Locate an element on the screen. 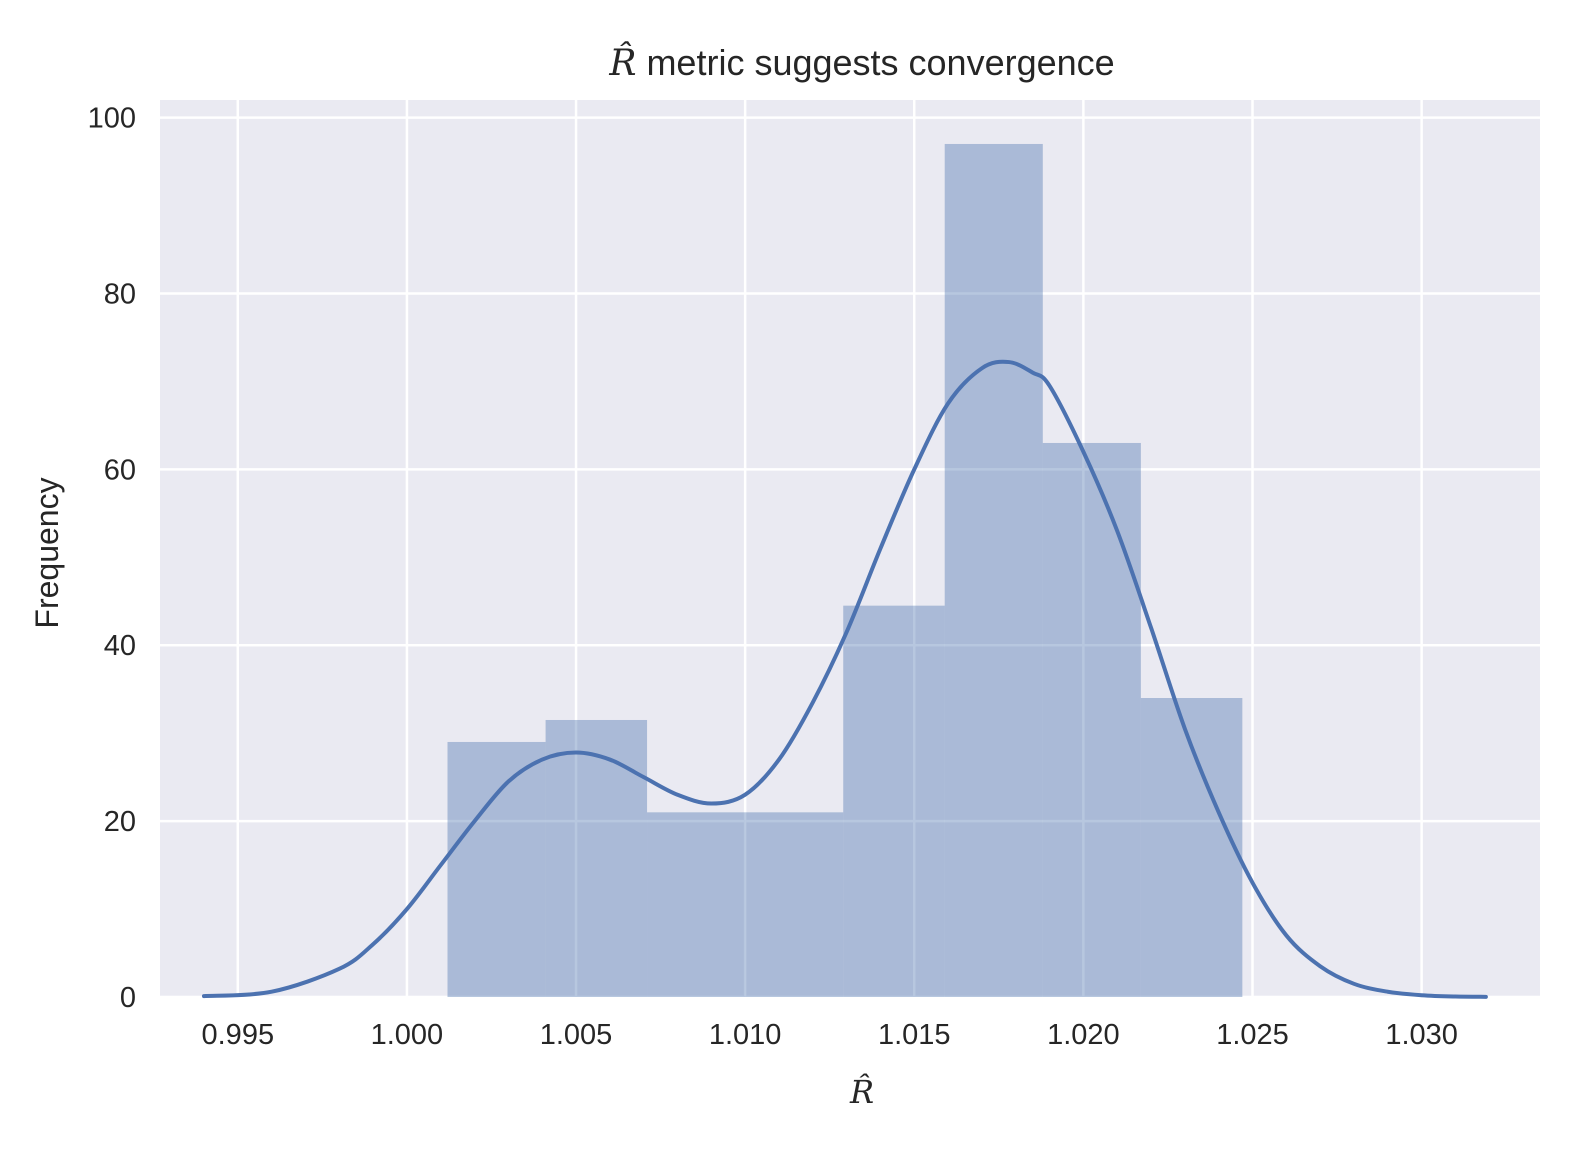 This screenshot has width=1585, height=1153. y-tick-label: 100 is located at coordinates (112, 119).